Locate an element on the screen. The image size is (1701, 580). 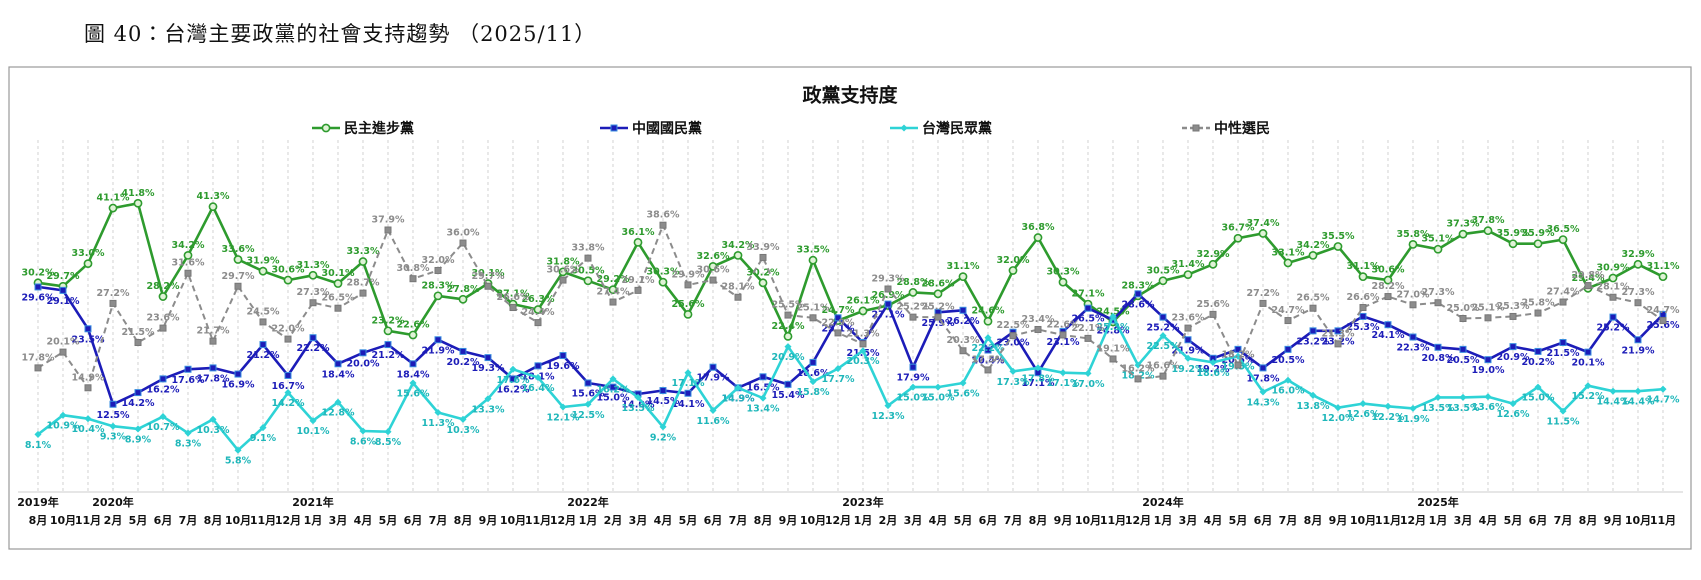
data-label: 14.9% is located at coordinates (738, 398).